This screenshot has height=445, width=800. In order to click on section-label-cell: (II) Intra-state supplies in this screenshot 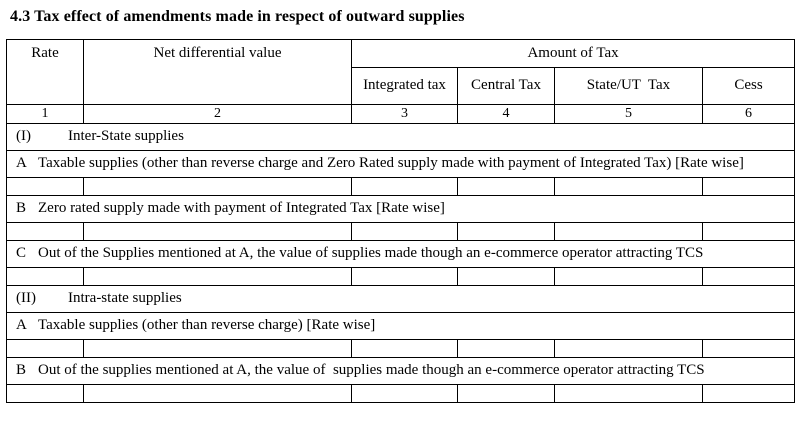, I will do `click(400, 299)`.